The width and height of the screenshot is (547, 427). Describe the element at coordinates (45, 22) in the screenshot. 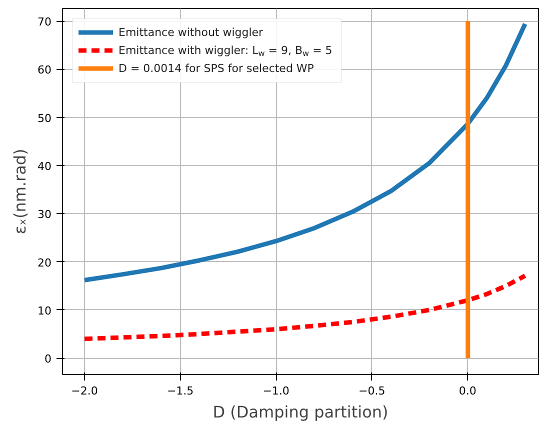

I see `y-tick-label: 70` at that location.